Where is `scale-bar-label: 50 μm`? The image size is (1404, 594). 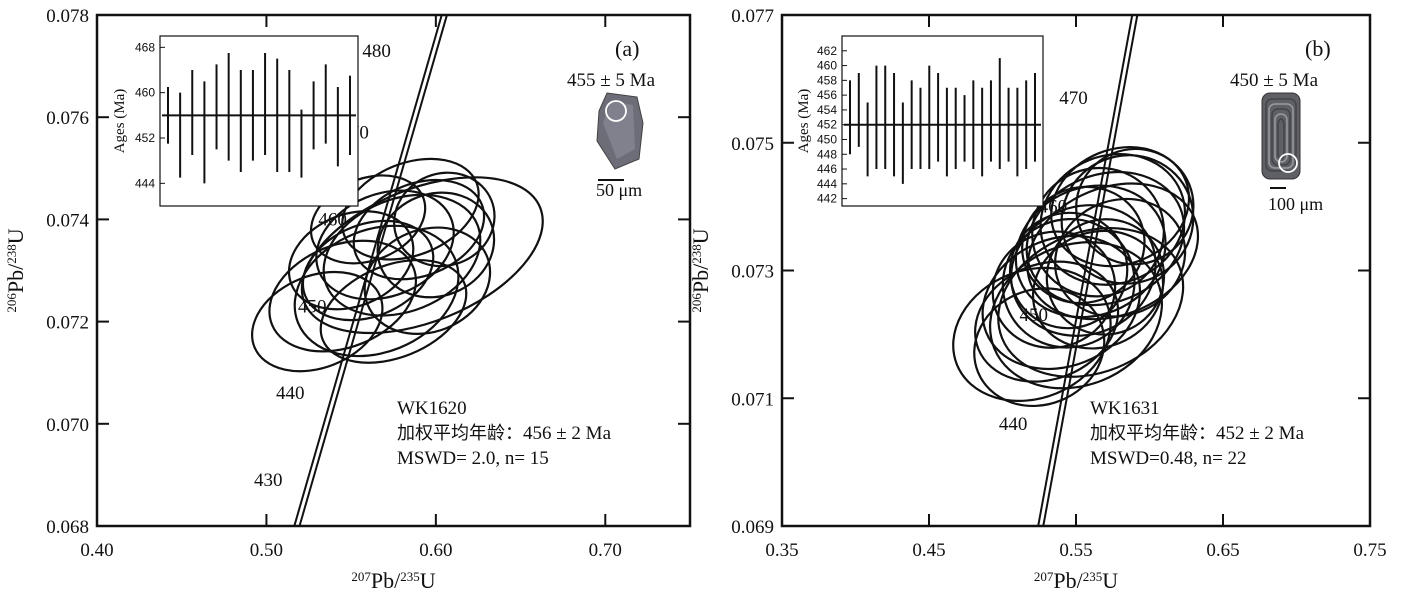
scale-bar-label: 50 μm is located at coordinates (619, 190).